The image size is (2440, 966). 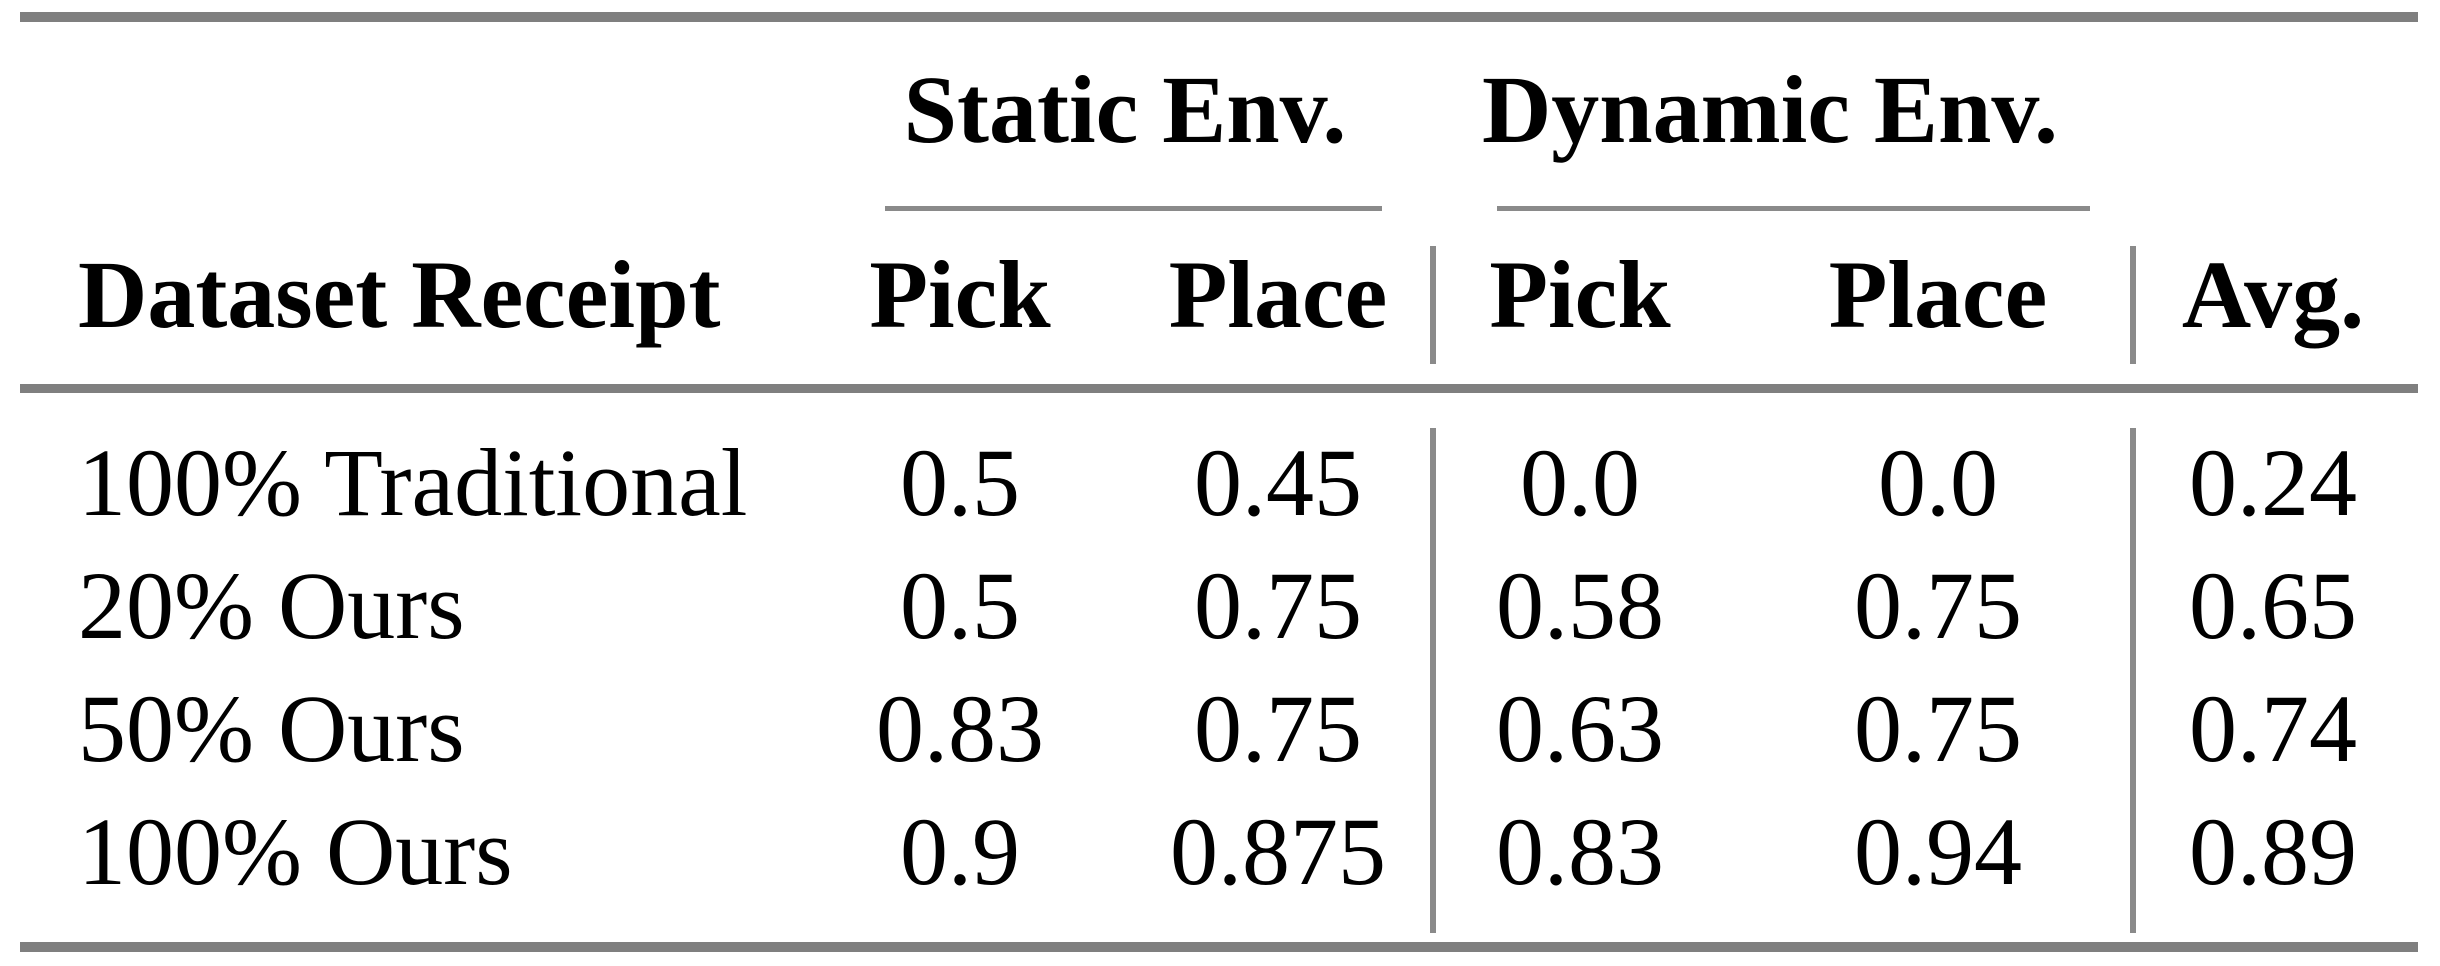 What do you see at coordinates (1938, 851) in the screenshot?
I see `cell-dynamic-place: 0.94` at bounding box center [1938, 851].